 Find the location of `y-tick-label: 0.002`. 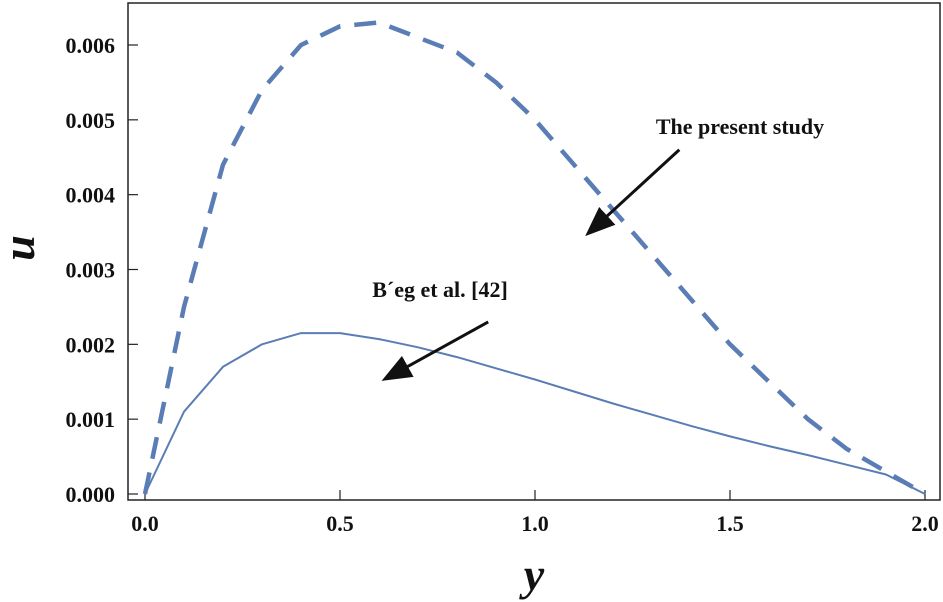

y-tick-label: 0.002 is located at coordinates (91, 344).